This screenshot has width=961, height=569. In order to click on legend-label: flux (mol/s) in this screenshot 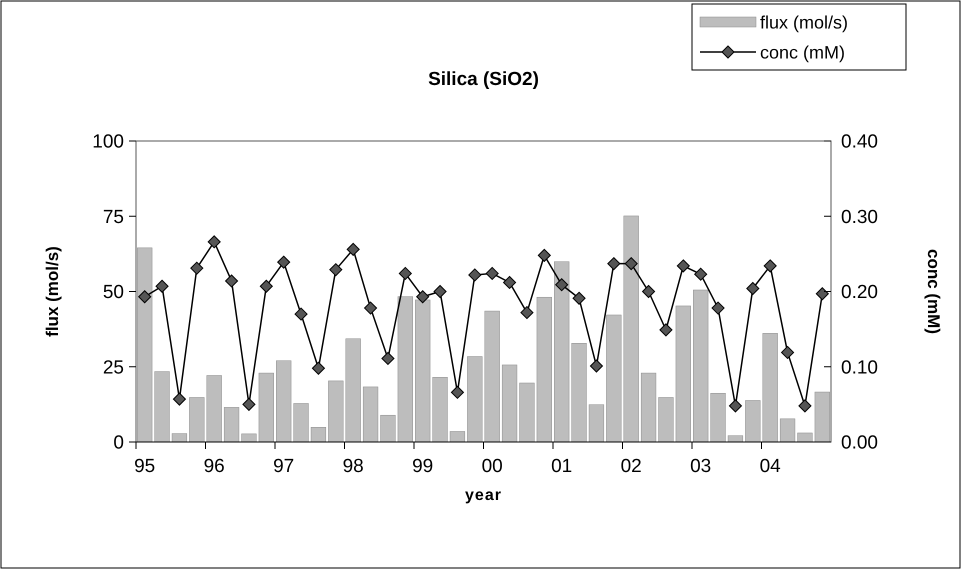, I will do `click(804, 22)`.